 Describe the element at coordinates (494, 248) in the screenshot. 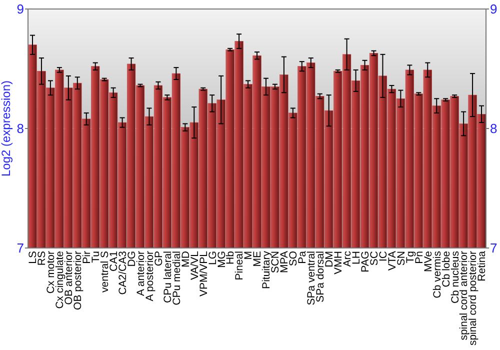

I see `y2-tick-label: 7` at that location.